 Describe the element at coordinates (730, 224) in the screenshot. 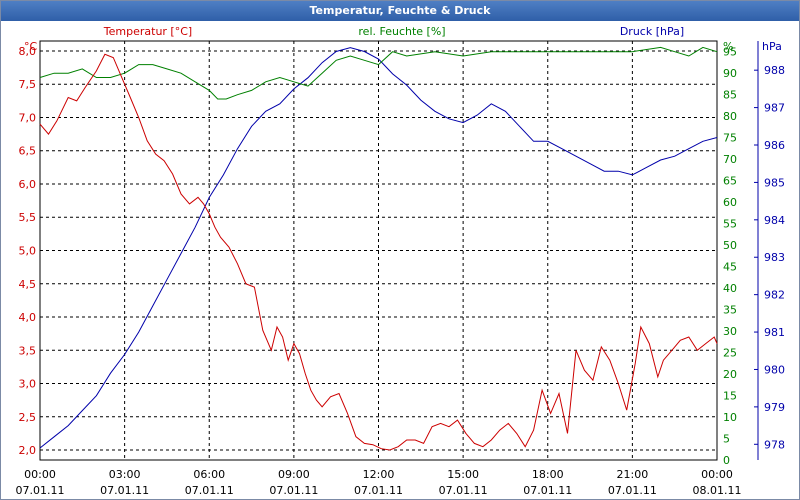

I see `humidity-tick-label: 55` at that location.